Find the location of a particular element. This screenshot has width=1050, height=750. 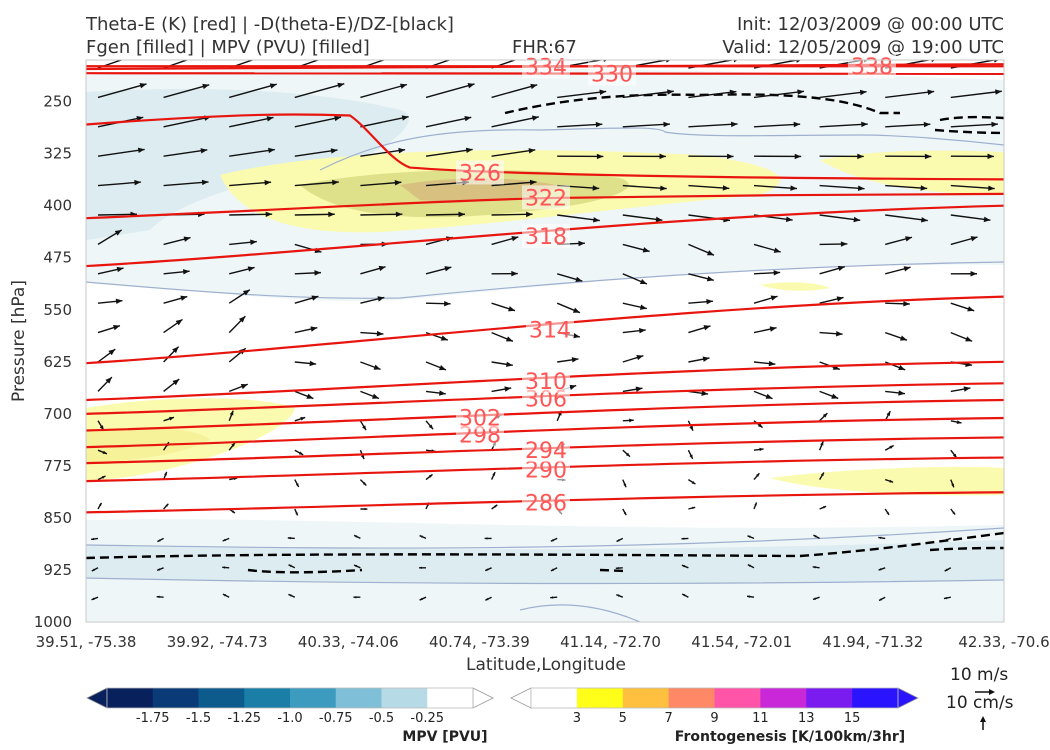

colorbar-tick-label: -1.75 is located at coordinates (153, 718).